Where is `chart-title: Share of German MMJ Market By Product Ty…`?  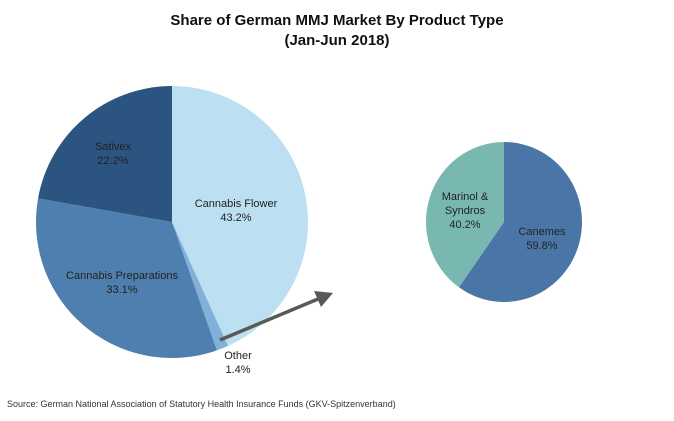
chart-title: Share of German MMJ Market By Product Ty… is located at coordinates (337, 31).